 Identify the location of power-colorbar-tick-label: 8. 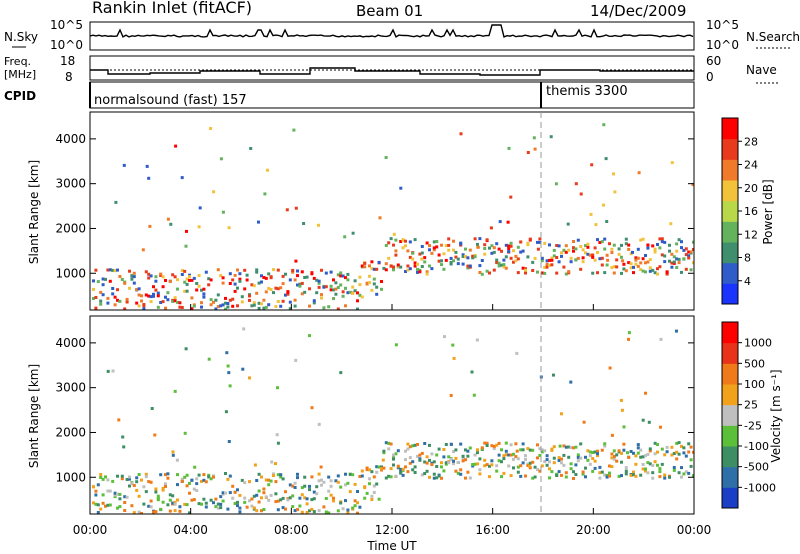
(747, 258).